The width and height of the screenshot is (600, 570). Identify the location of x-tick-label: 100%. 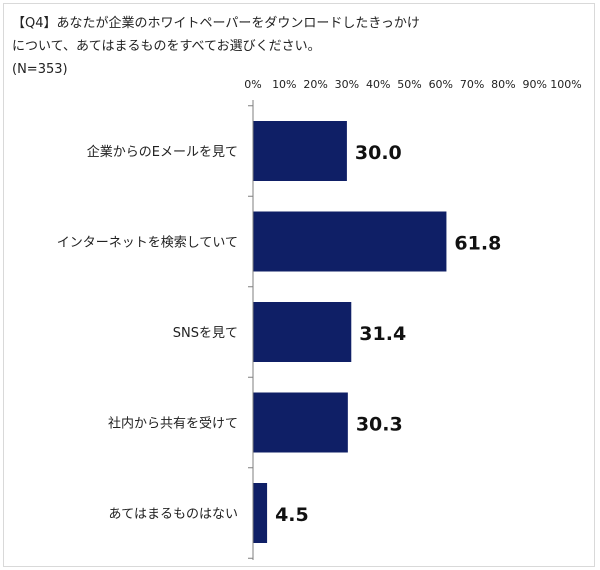
(565, 84).